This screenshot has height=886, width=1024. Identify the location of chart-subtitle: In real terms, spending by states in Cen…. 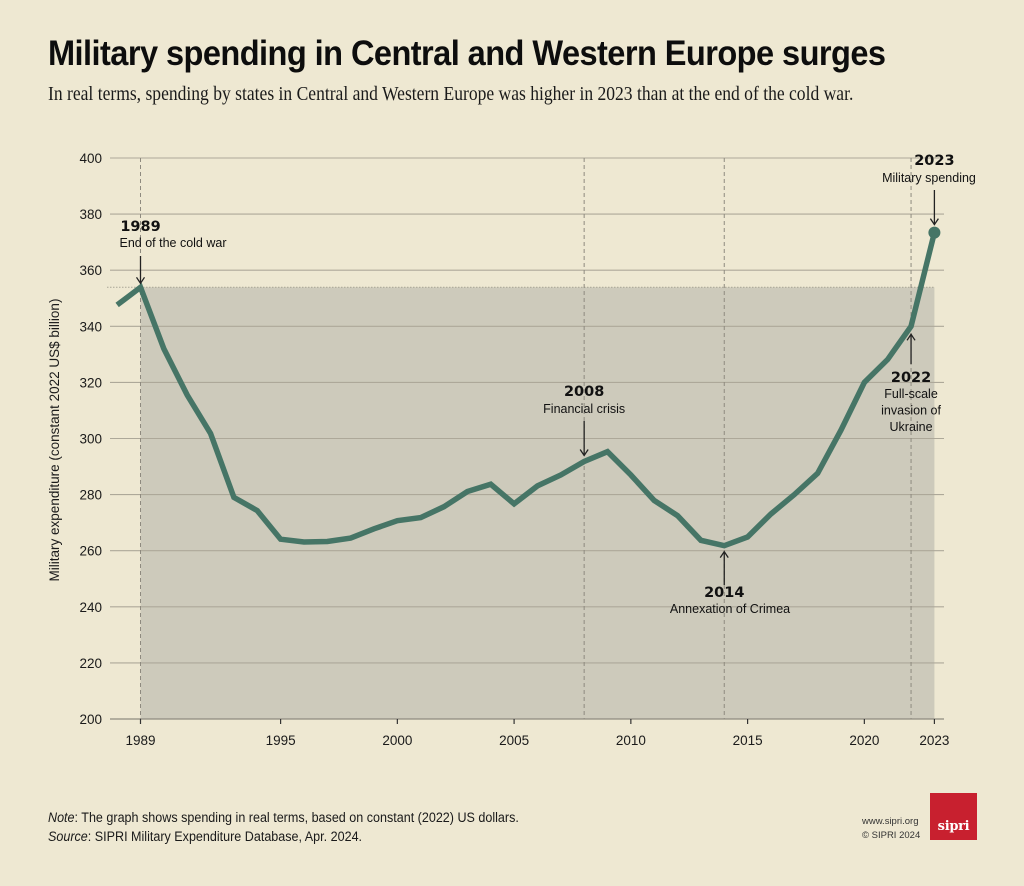
(451, 94).